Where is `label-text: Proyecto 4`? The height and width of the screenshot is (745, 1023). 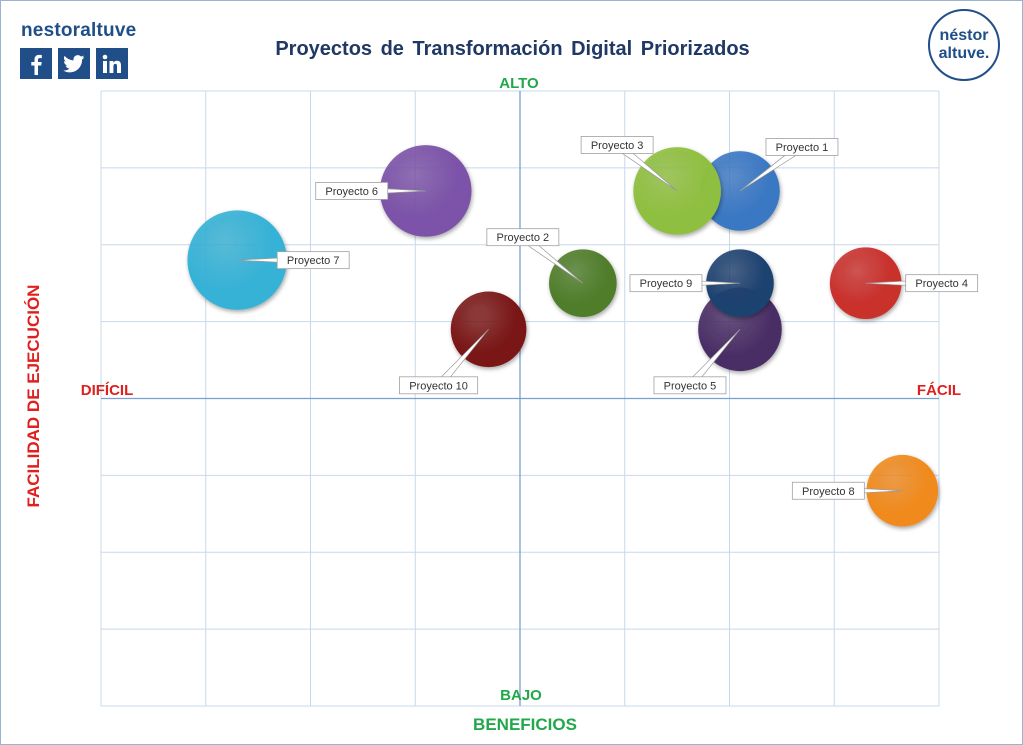
label-text: Proyecto 4 is located at coordinates (941, 284).